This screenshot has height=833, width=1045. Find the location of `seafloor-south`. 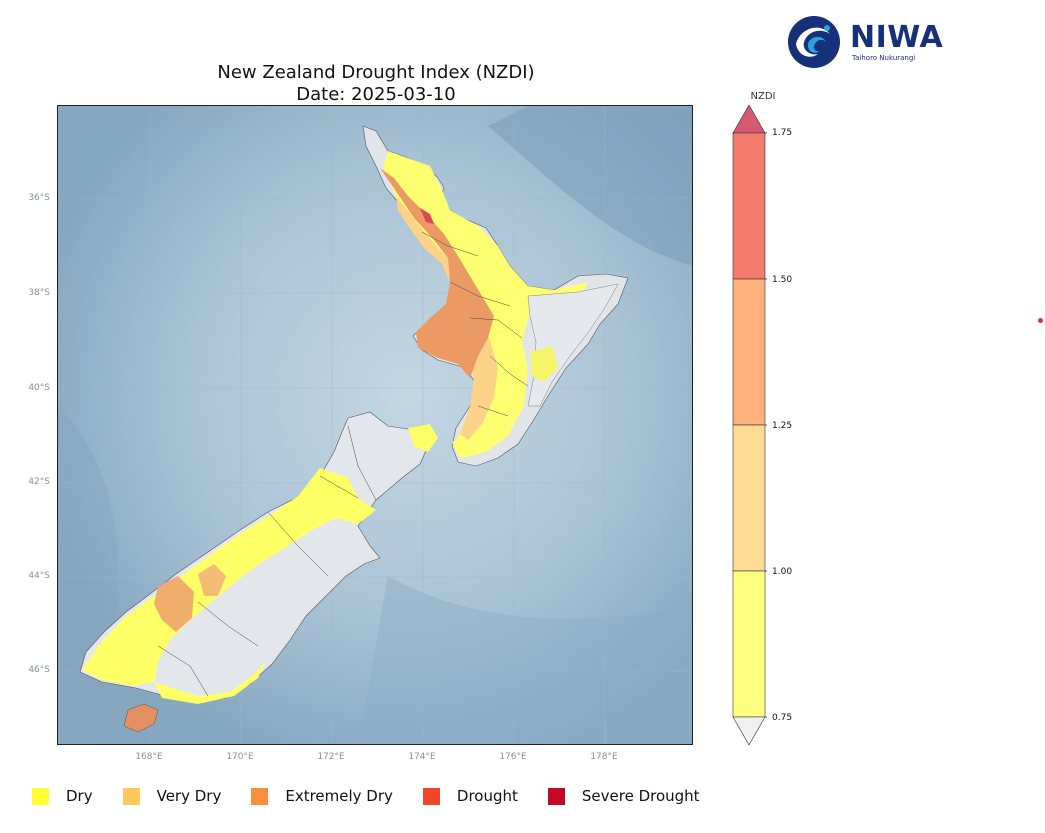

seafloor-south is located at coordinates (525, 660).